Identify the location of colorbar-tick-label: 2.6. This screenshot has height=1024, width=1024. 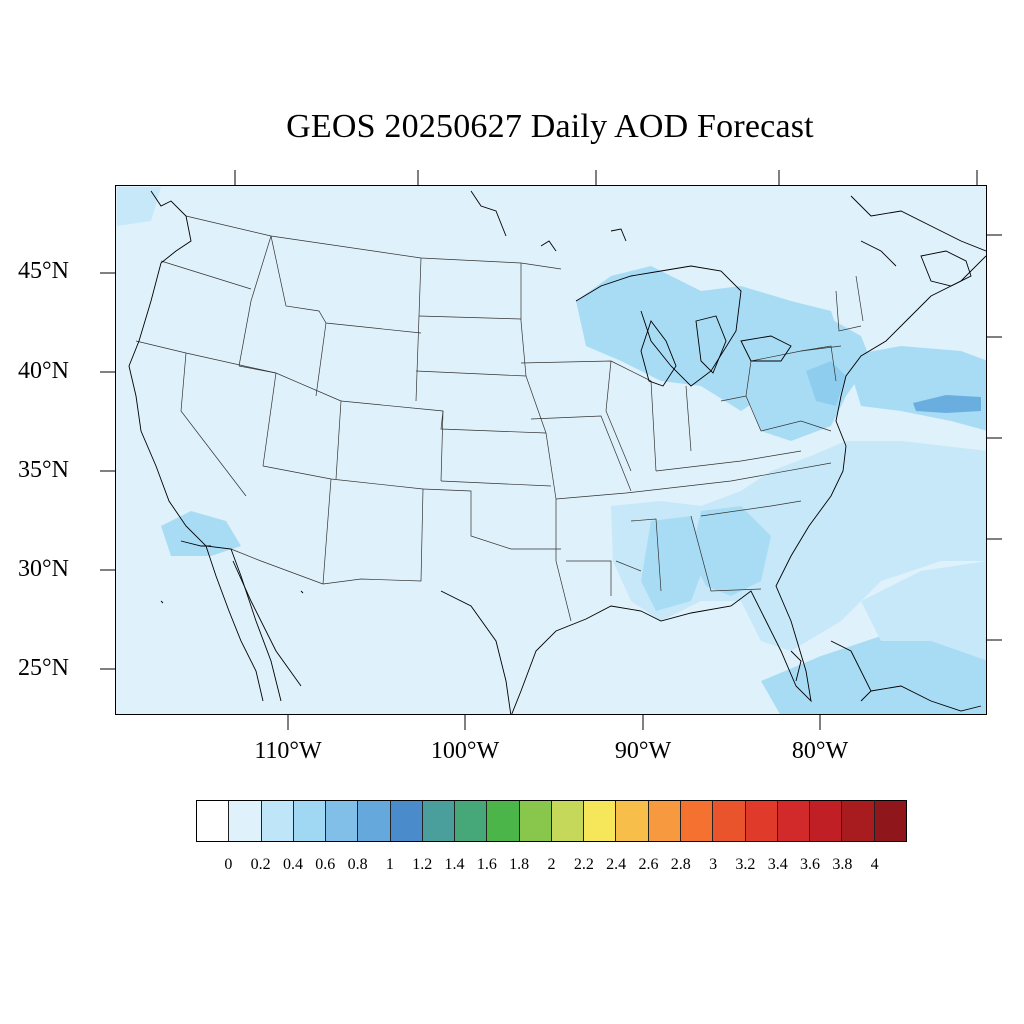
(648, 864).